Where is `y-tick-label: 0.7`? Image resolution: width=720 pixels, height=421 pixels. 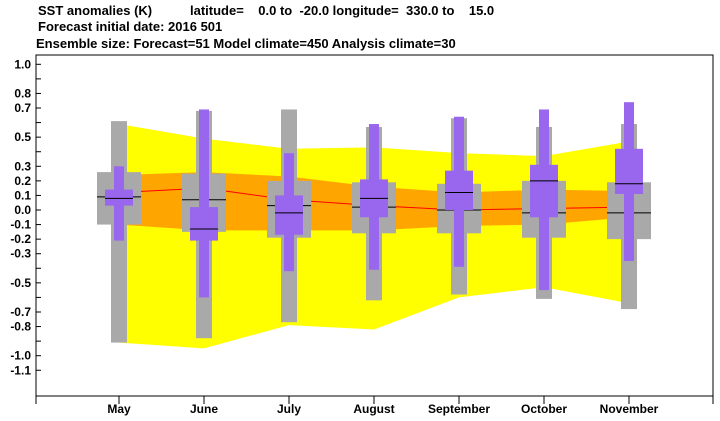
y-tick-label: 0.7 is located at coordinates (22, 108).